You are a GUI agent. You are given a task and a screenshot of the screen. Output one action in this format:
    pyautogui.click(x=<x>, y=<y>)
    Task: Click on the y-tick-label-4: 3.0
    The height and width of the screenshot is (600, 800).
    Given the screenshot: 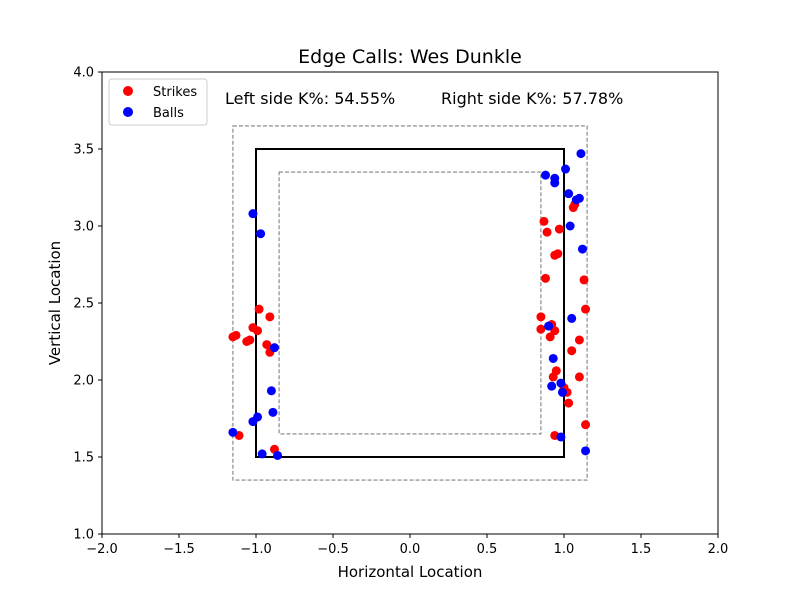 What is the action you would take?
    pyautogui.click(x=83, y=227)
    